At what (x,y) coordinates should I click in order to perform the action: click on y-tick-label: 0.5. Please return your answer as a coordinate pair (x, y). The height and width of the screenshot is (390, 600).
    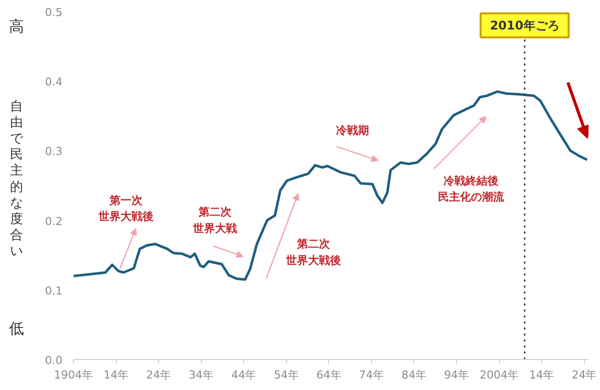
    Looking at the image, I should click on (54, 12).